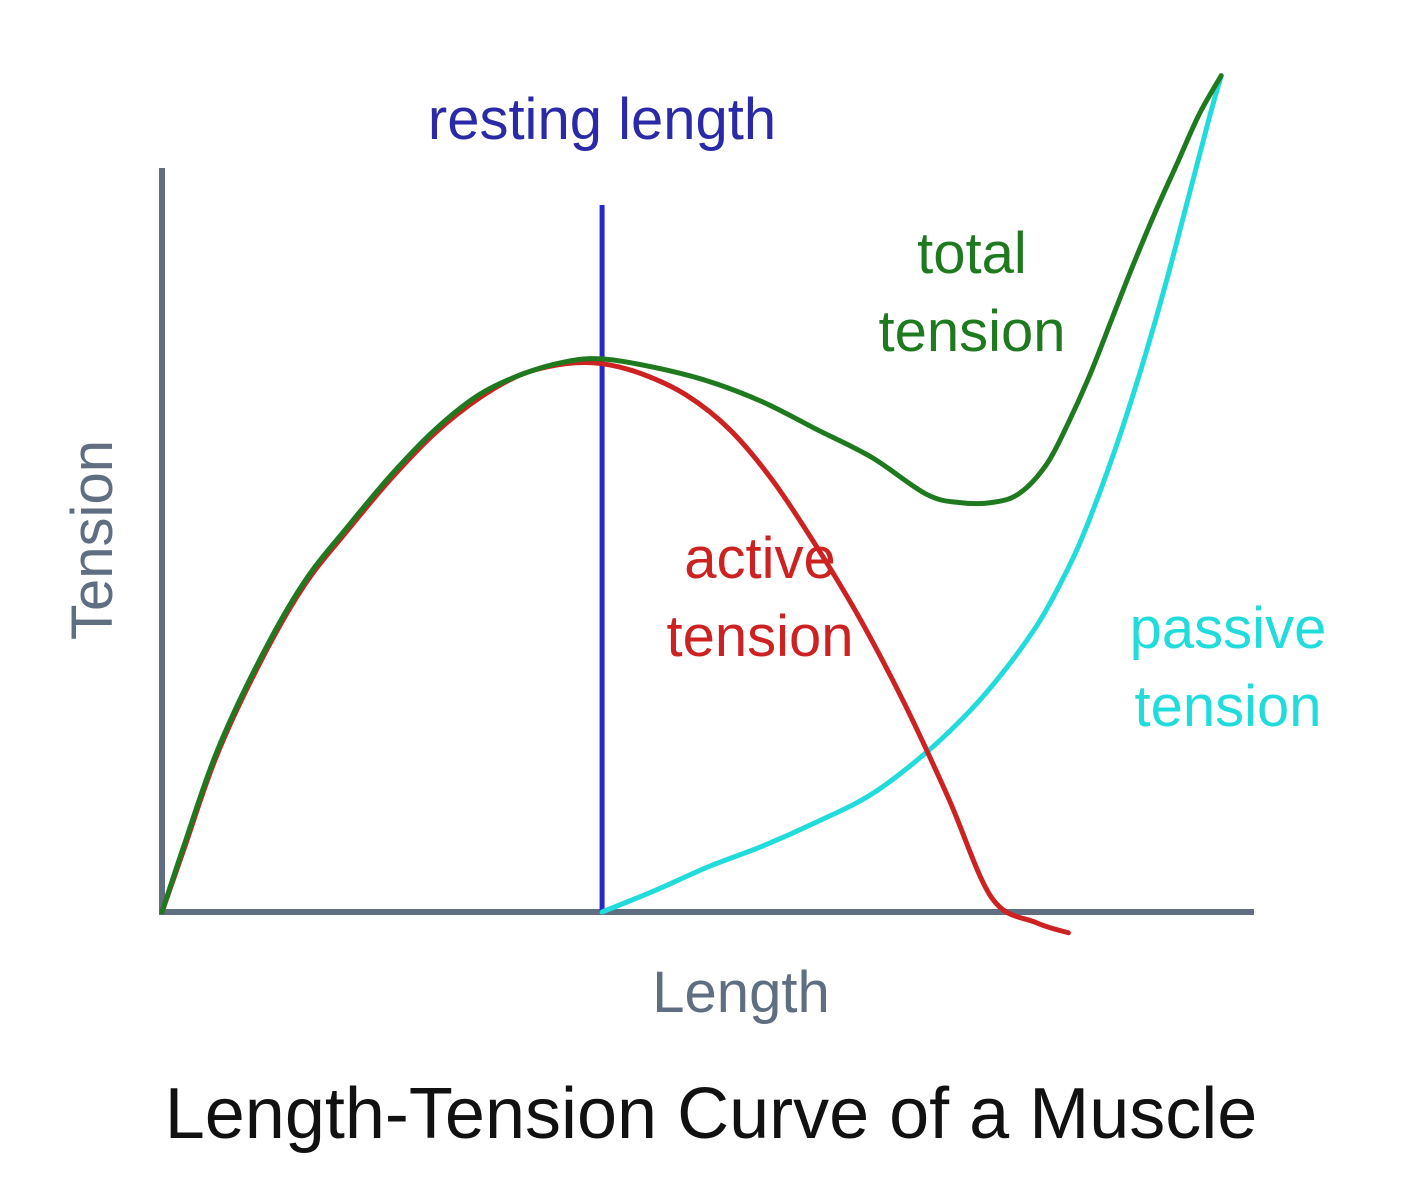 This screenshot has width=1422, height=1200. Describe the element at coordinates (92, 540) in the screenshot. I see `y-axis-label: Tension` at that location.